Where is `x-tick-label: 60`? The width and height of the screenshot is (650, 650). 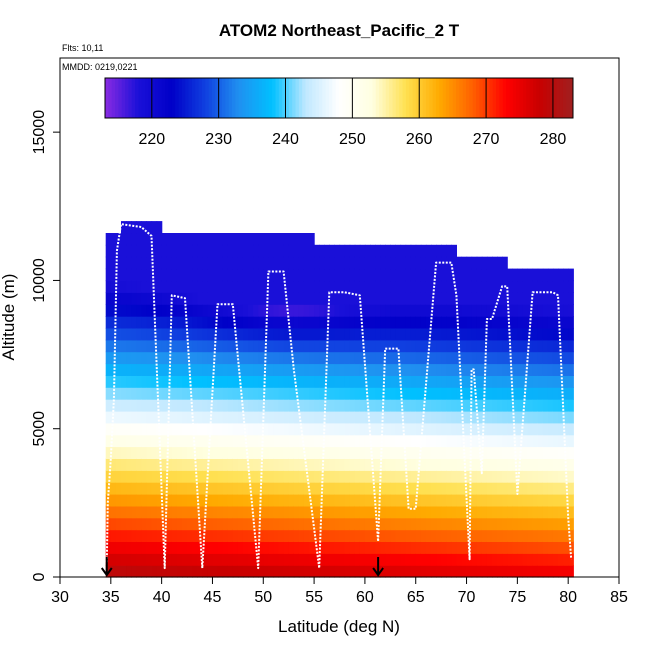 x-tick-label: 60 is located at coordinates (365, 597).